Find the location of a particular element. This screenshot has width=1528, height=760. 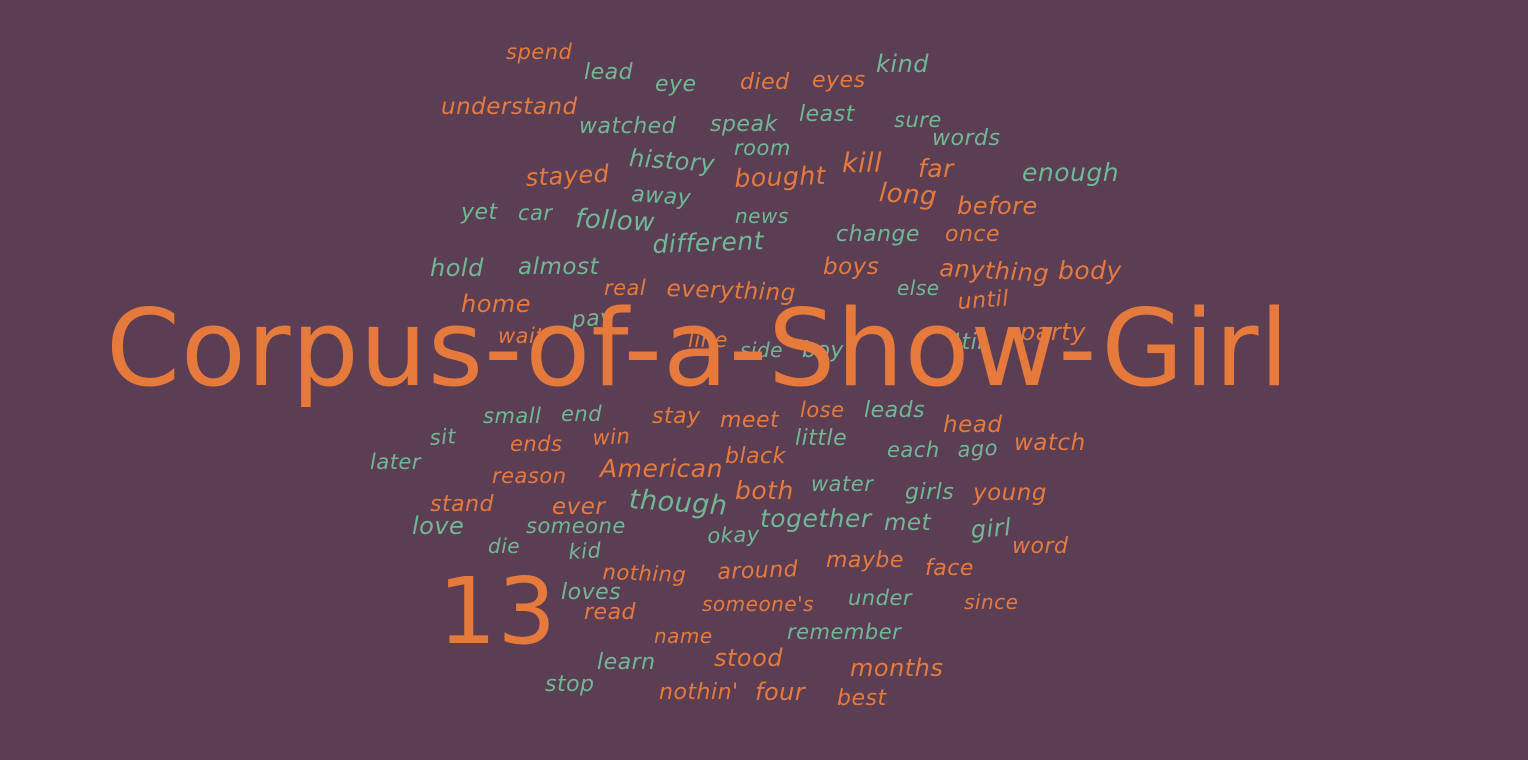

word-anything: anything is located at coordinates (994, 271).